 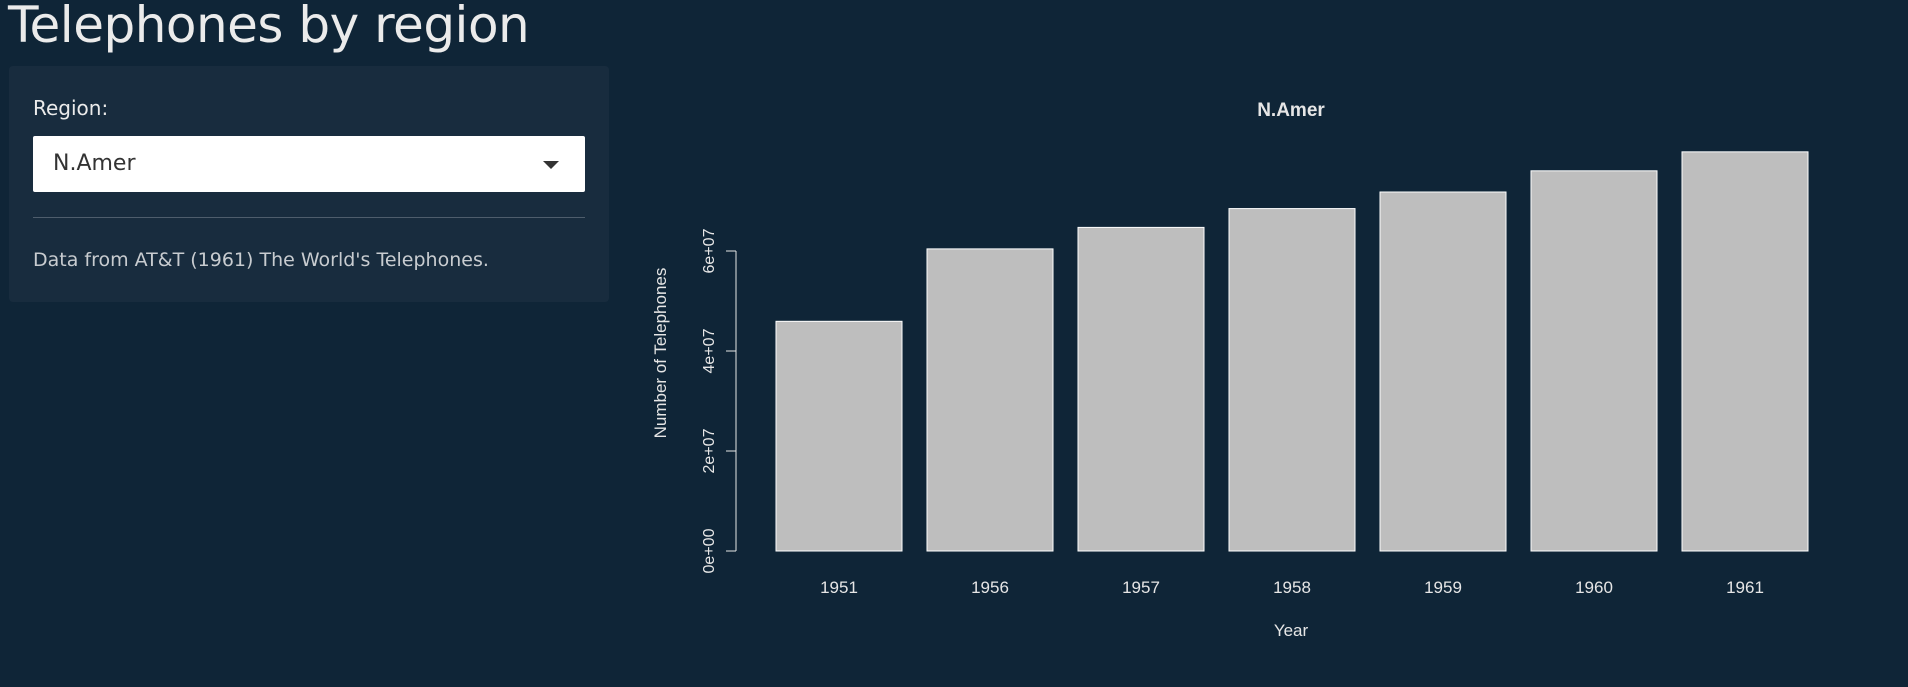 What do you see at coordinates (71, 108) in the screenshot?
I see `region-label: Region:` at bounding box center [71, 108].